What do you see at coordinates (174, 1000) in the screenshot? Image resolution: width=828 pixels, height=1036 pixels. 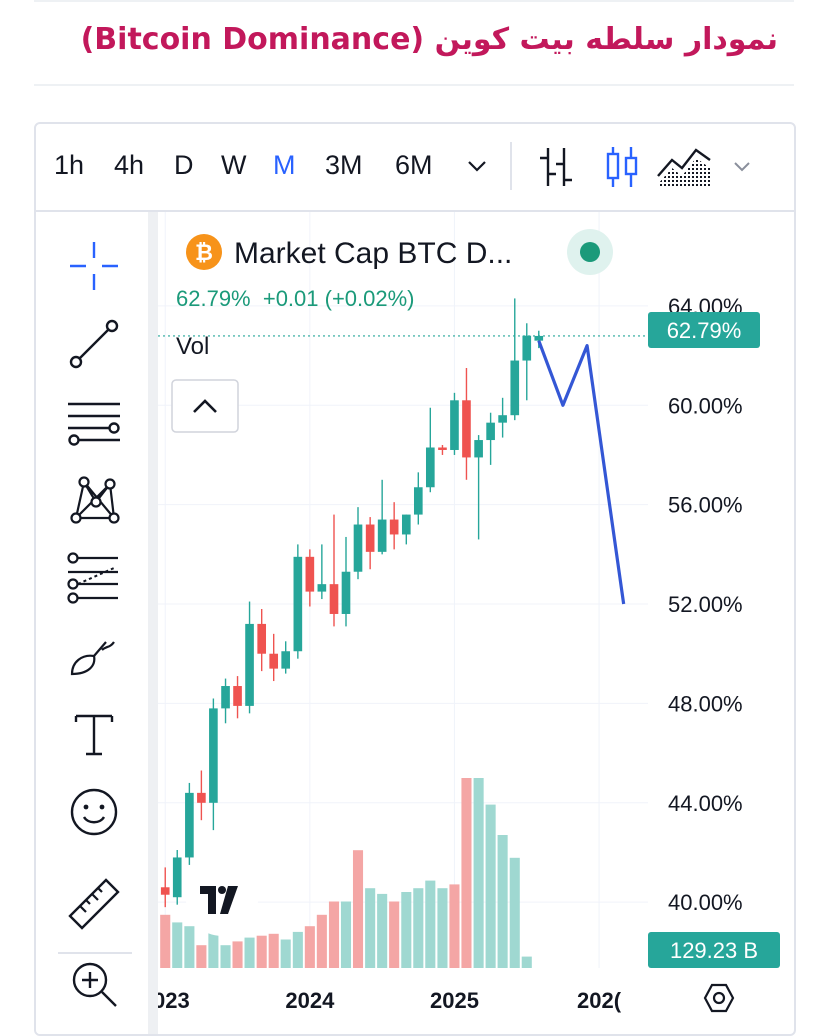 I see `x-tick-label: 2023` at bounding box center [174, 1000].